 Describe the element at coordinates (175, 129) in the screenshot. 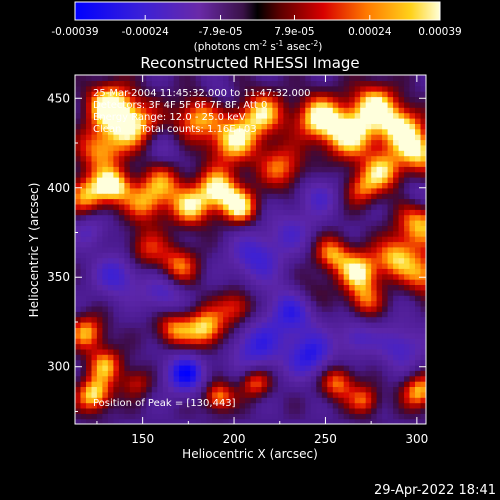

I see `annotation-method-counts: Clean Total counts: 1.16E+03` at that location.